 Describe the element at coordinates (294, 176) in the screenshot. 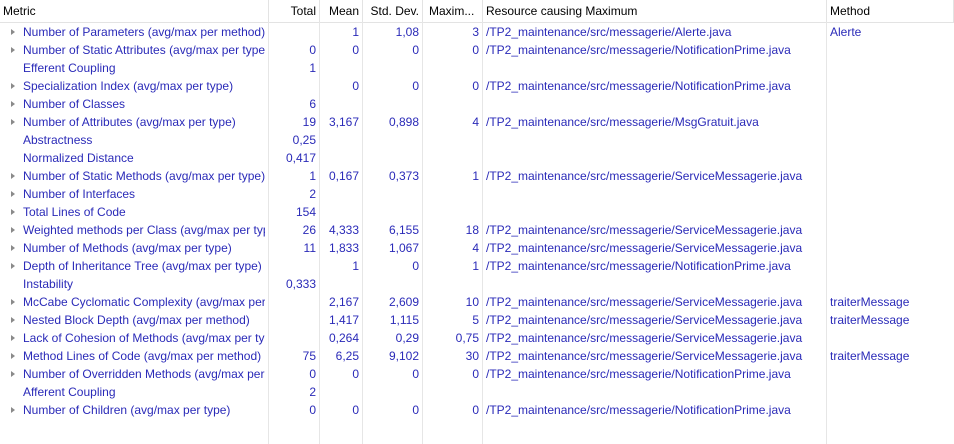

I see `total-value: 1` at that location.